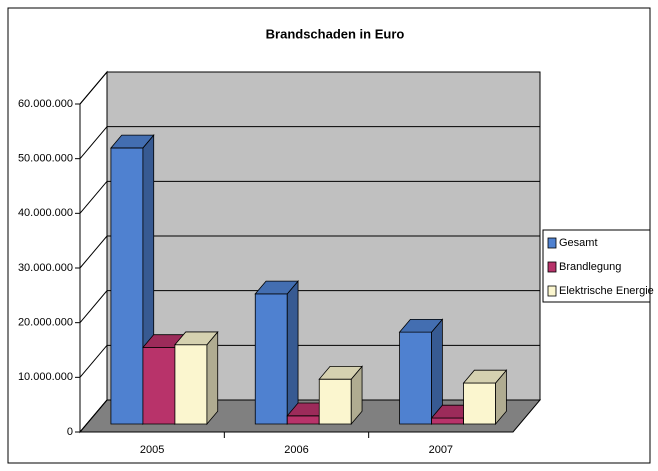 The height and width of the screenshot is (471, 658). What do you see at coordinates (152, 450) in the screenshot?
I see `x-tick-label: 2005` at bounding box center [152, 450].